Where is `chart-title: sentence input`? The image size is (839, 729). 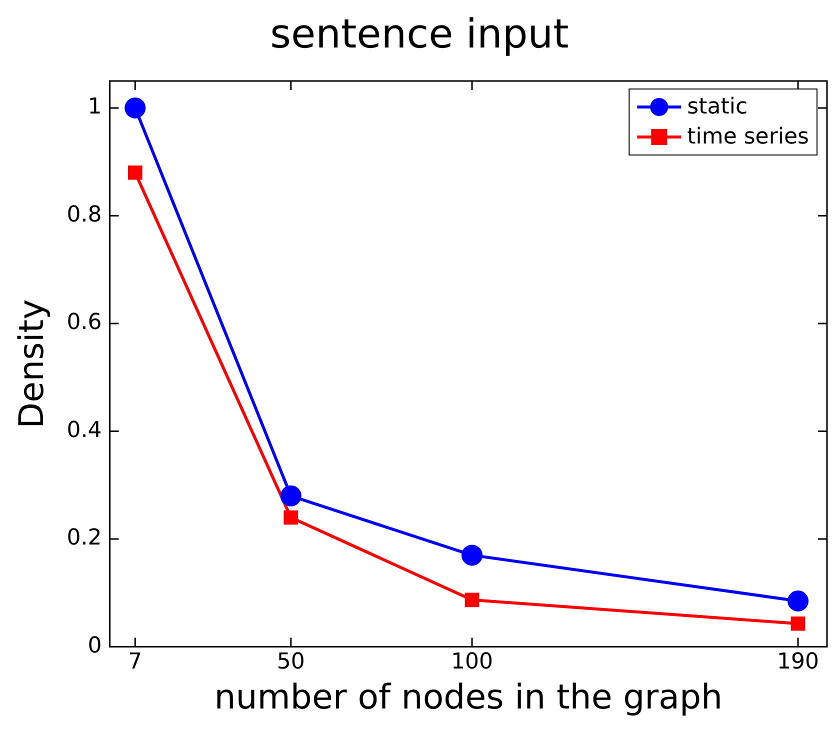 chart-title: sentence input is located at coordinates (419, 34).